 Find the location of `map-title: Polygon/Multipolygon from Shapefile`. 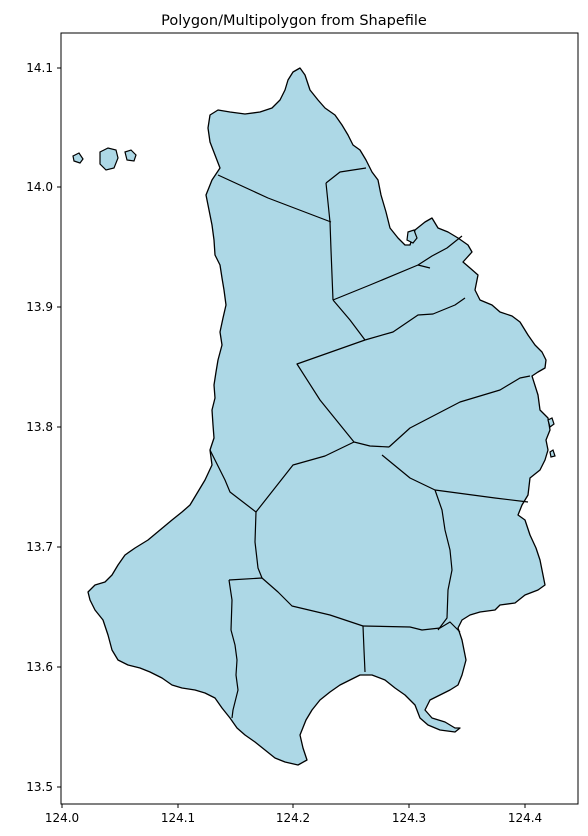

map-title: Polygon/Multipolygon from Shapefile is located at coordinates (294, 21).